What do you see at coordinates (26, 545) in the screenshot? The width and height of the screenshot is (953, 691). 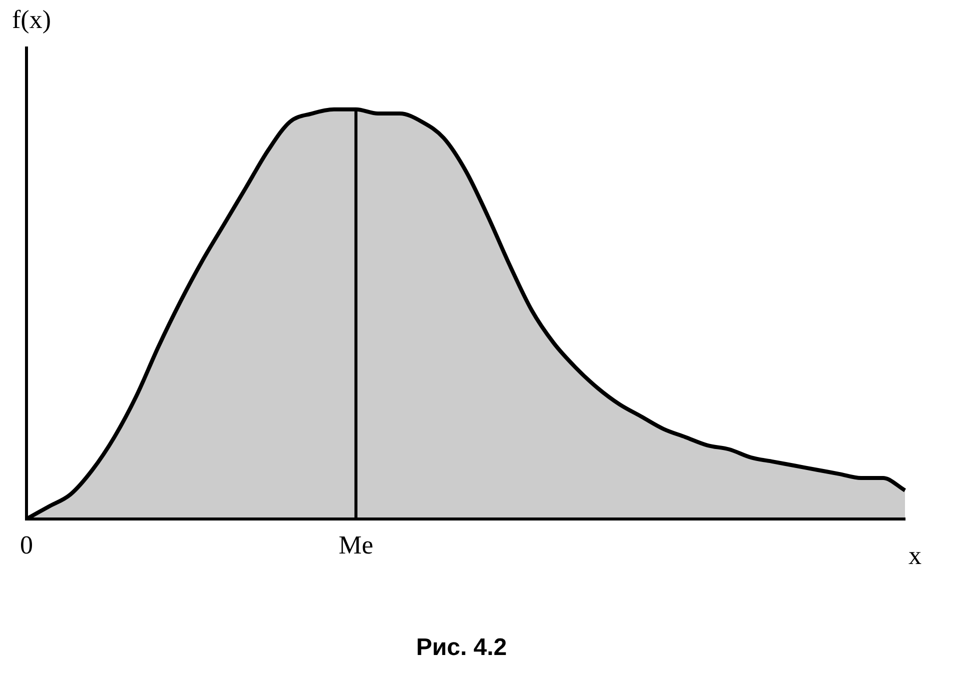 I see `x-tick-label: 0` at bounding box center [26, 545].